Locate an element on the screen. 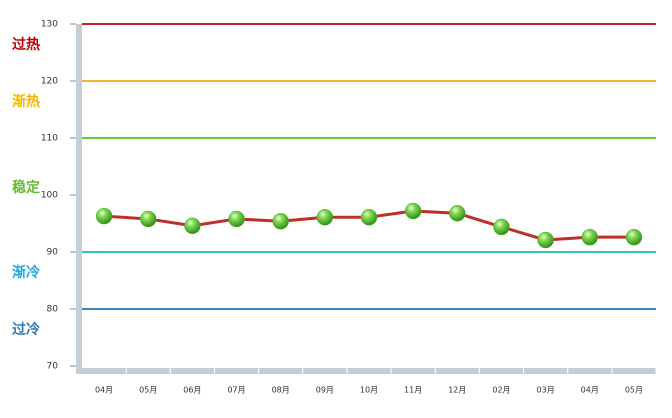  x-tick-label: 12月 is located at coordinates (457, 390).